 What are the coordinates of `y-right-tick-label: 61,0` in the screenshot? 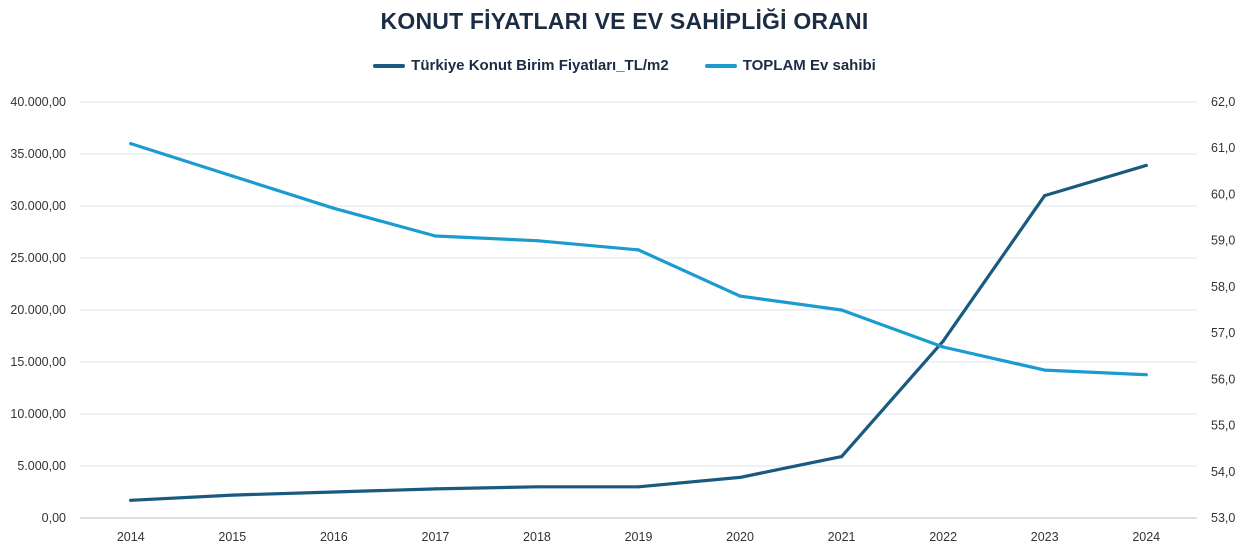 It's located at (1223, 148).